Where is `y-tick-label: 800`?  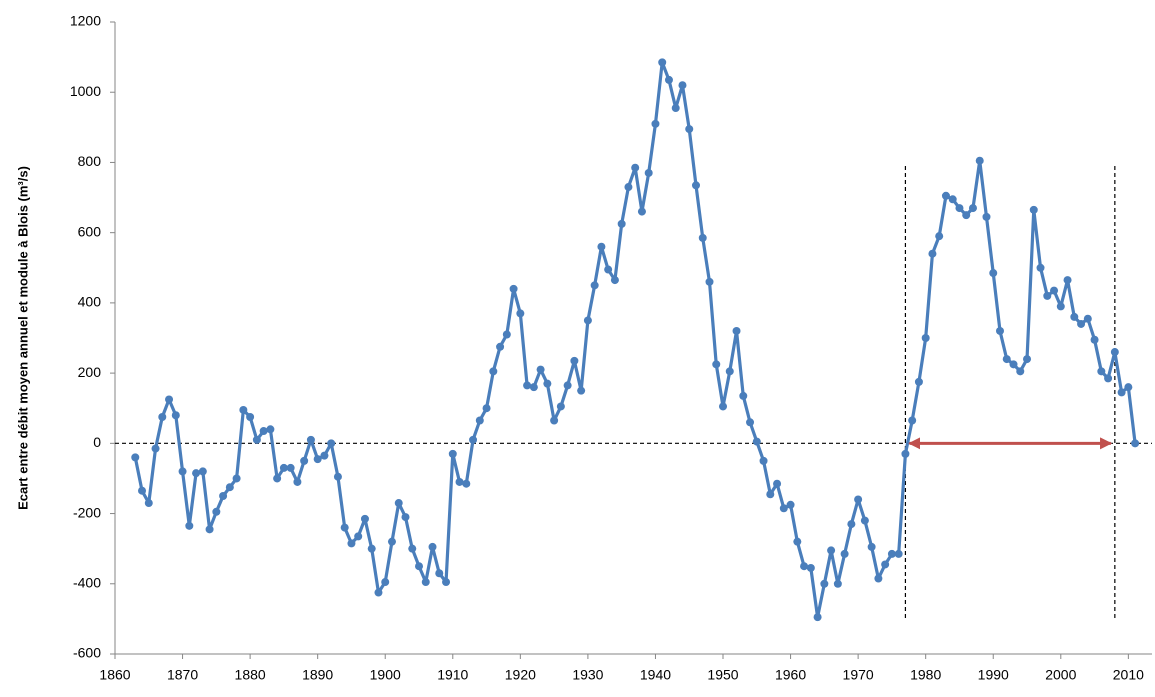 y-tick-label: 800 is located at coordinates (90, 161).